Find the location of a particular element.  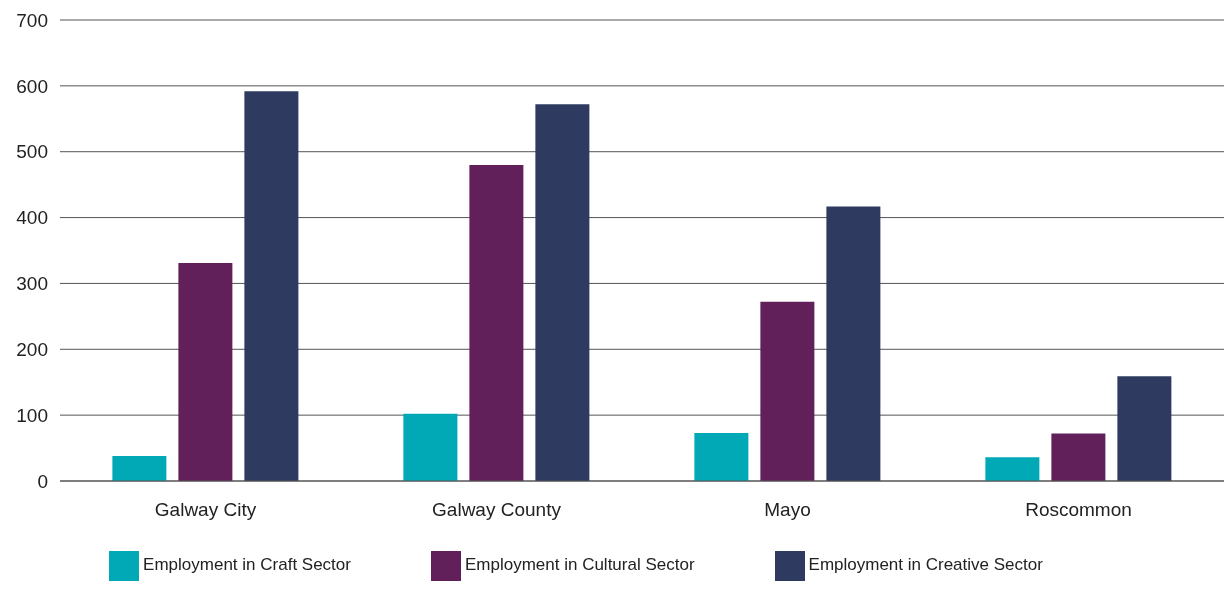

x-tick-label: Roscommon is located at coordinates (1078, 510).